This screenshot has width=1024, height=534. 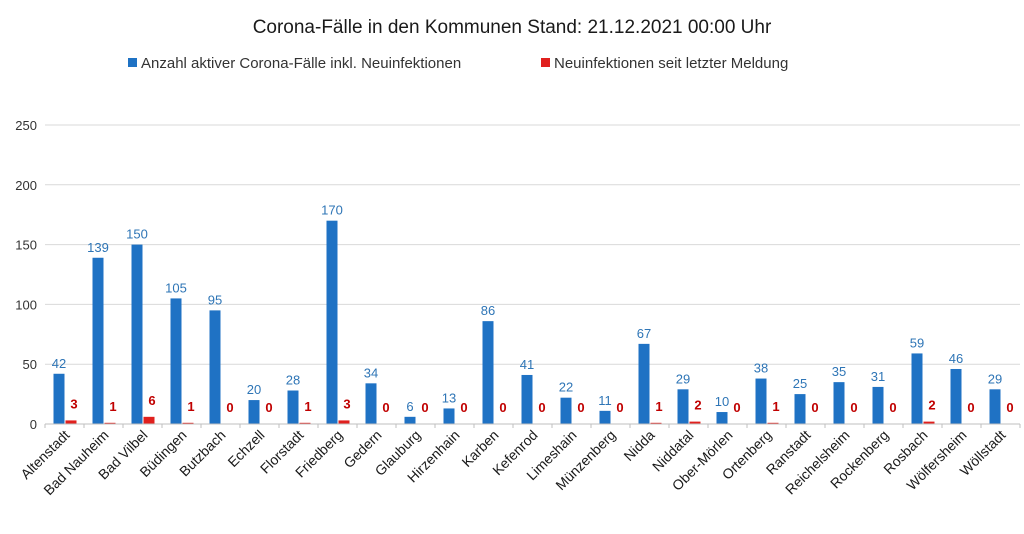 What do you see at coordinates (176, 287) in the screenshot?
I see `data-label-active-cases: 105` at bounding box center [176, 287].